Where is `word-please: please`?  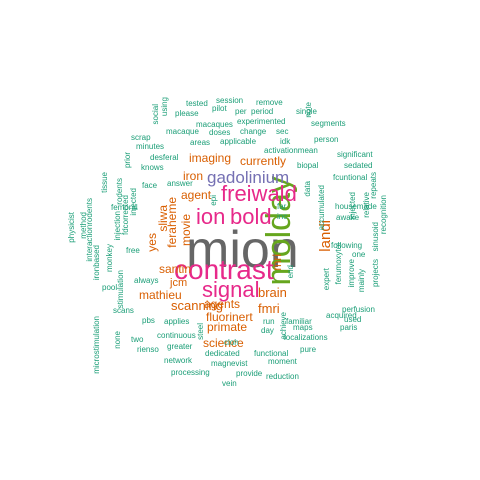
word-please: please is located at coordinates (187, 113).